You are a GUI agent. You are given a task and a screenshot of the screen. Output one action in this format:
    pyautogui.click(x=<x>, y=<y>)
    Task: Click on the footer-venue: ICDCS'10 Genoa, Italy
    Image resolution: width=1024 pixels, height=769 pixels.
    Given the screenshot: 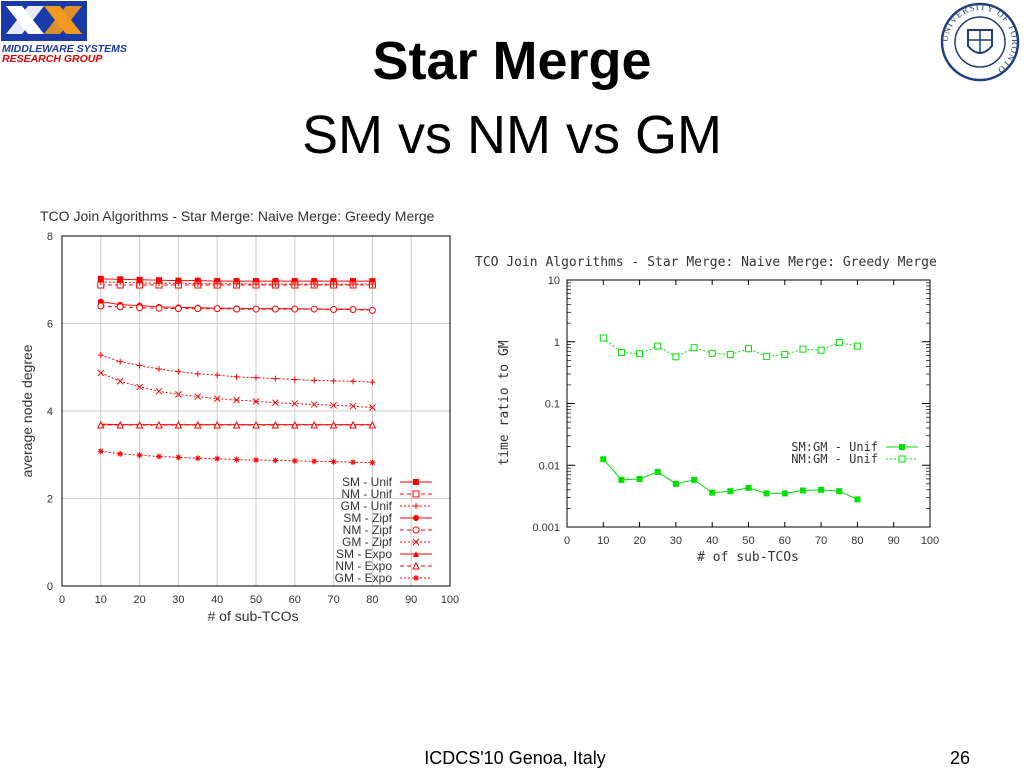 What is the action you would take?
    pyautogui.click(x=515, y=758)
    